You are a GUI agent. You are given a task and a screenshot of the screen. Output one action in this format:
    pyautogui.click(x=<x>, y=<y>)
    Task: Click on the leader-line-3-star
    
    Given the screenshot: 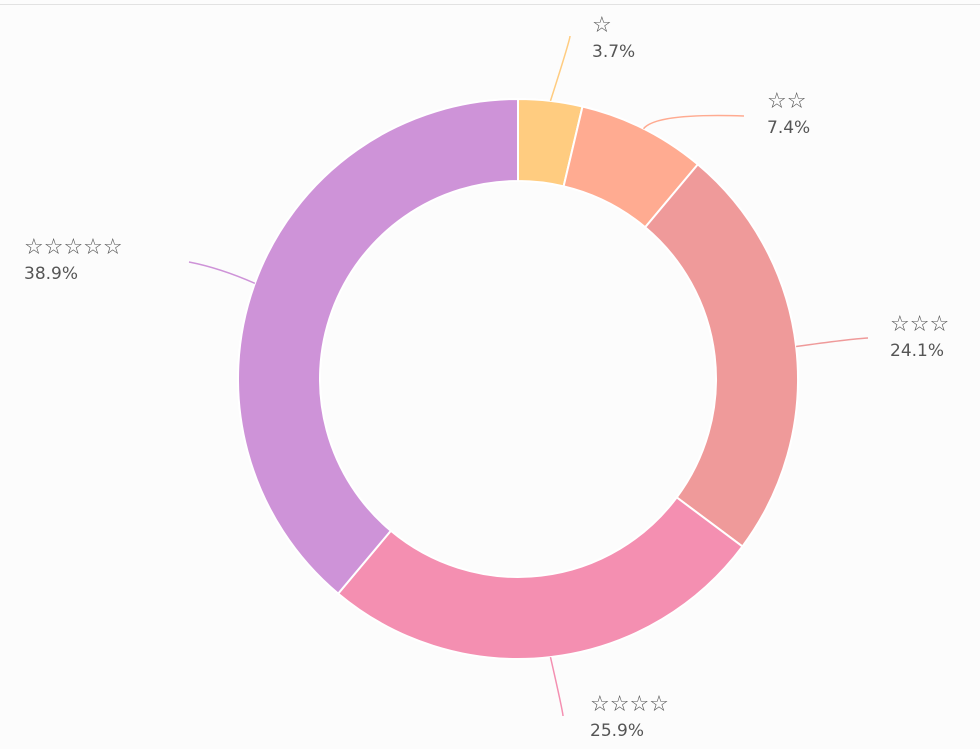 What is the action you would take?
    pyautogui.click(x=832, y=342)
    